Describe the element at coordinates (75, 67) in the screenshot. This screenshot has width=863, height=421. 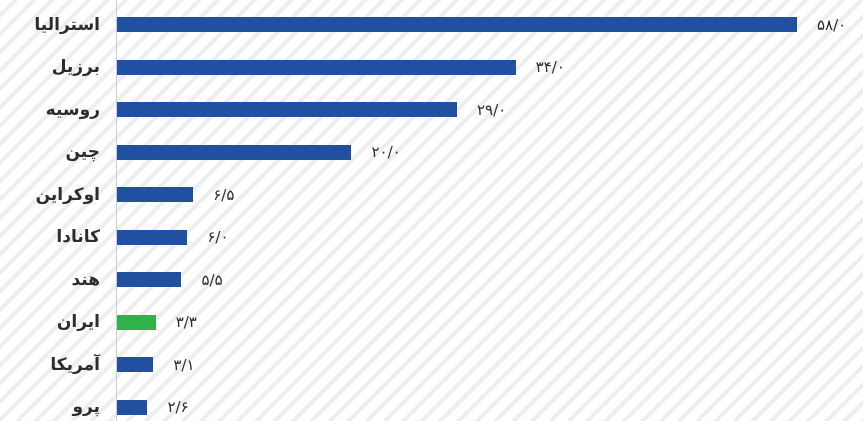
I see `category-label: برزیل` at that location.